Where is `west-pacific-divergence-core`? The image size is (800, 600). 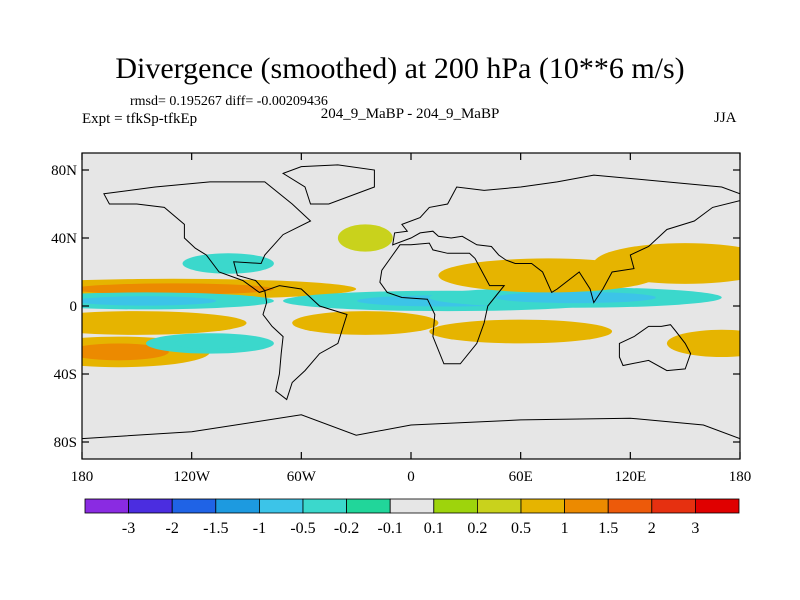 west-pacific-divergence-core is located at coordinates (685, 263).